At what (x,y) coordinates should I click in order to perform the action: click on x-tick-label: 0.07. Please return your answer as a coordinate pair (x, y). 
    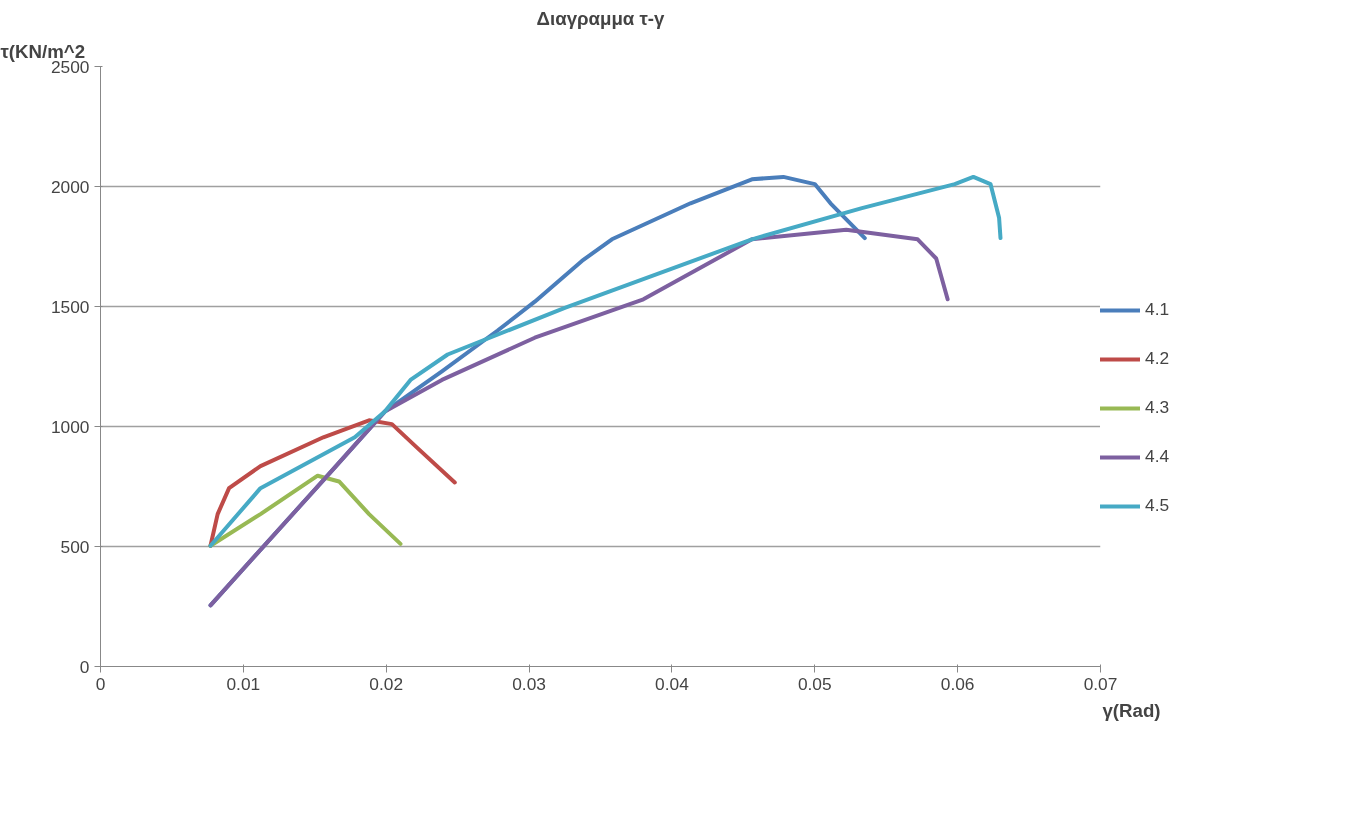
    Looking at the image, I should click on (1100, 683).